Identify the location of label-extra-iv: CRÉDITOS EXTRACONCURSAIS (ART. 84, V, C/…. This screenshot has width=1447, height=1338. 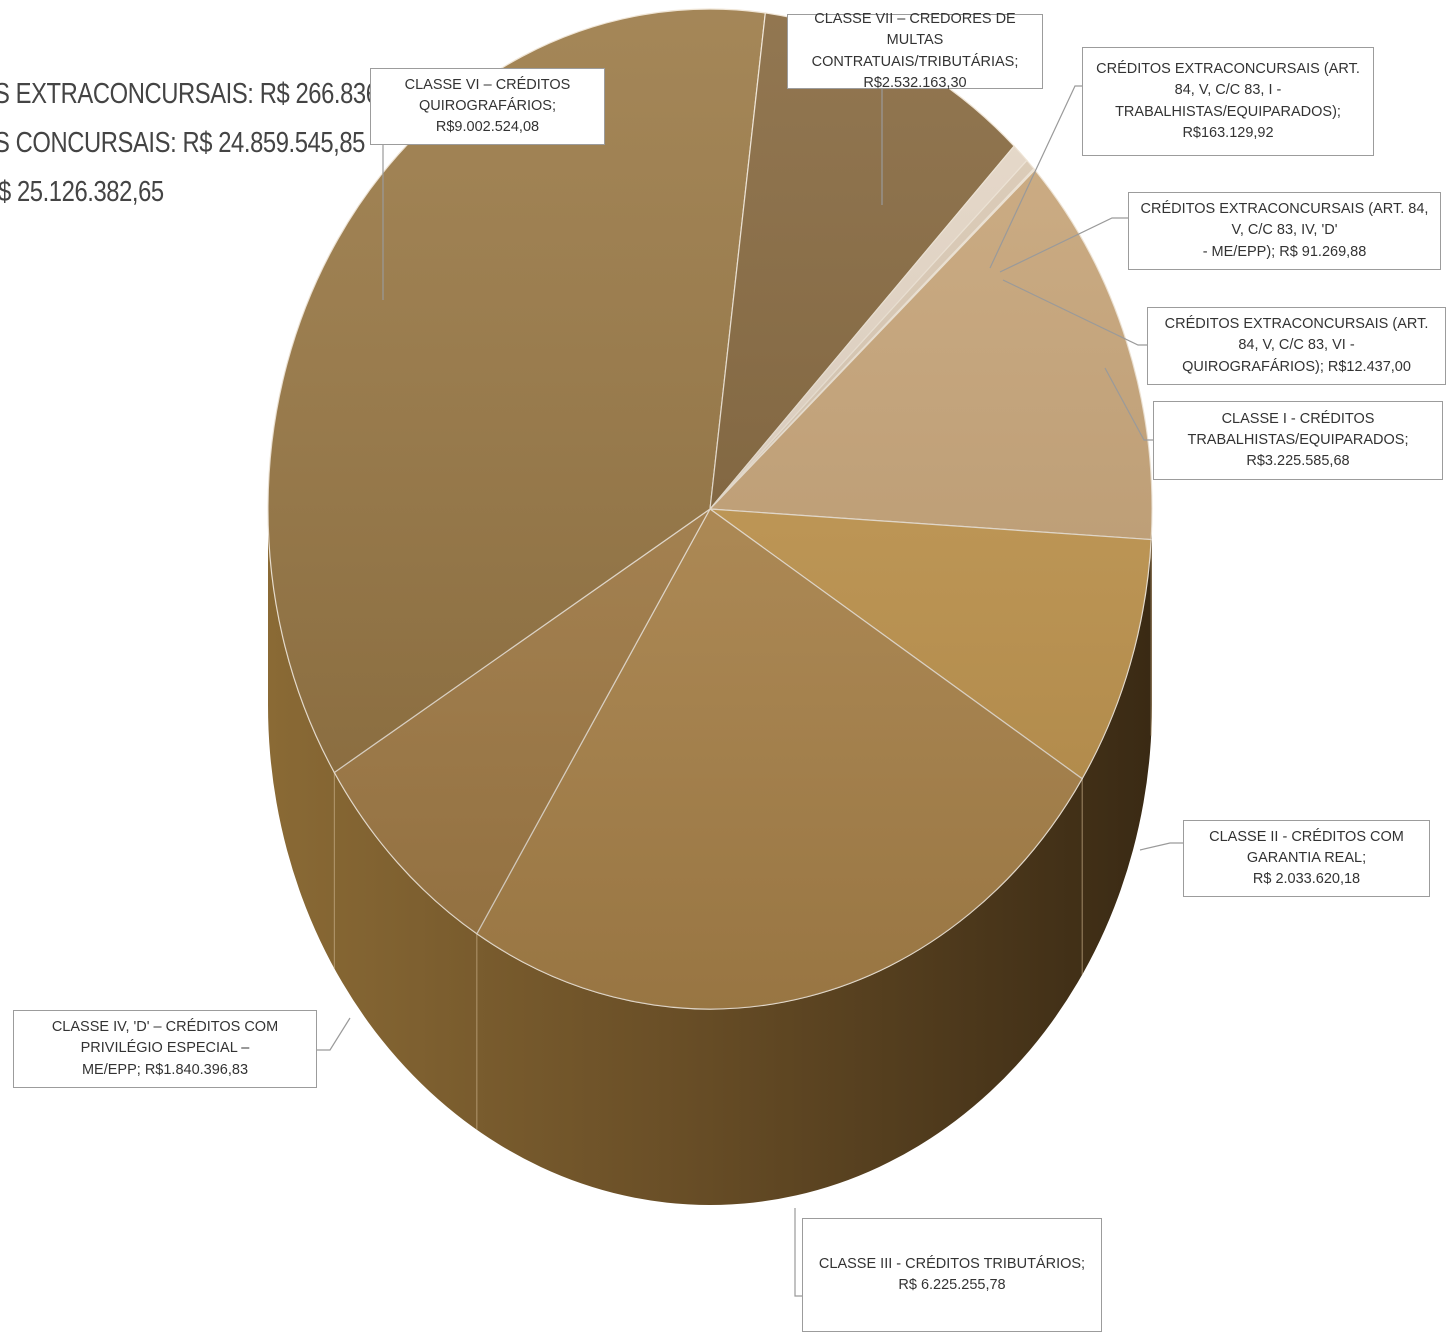
(1284, 231).